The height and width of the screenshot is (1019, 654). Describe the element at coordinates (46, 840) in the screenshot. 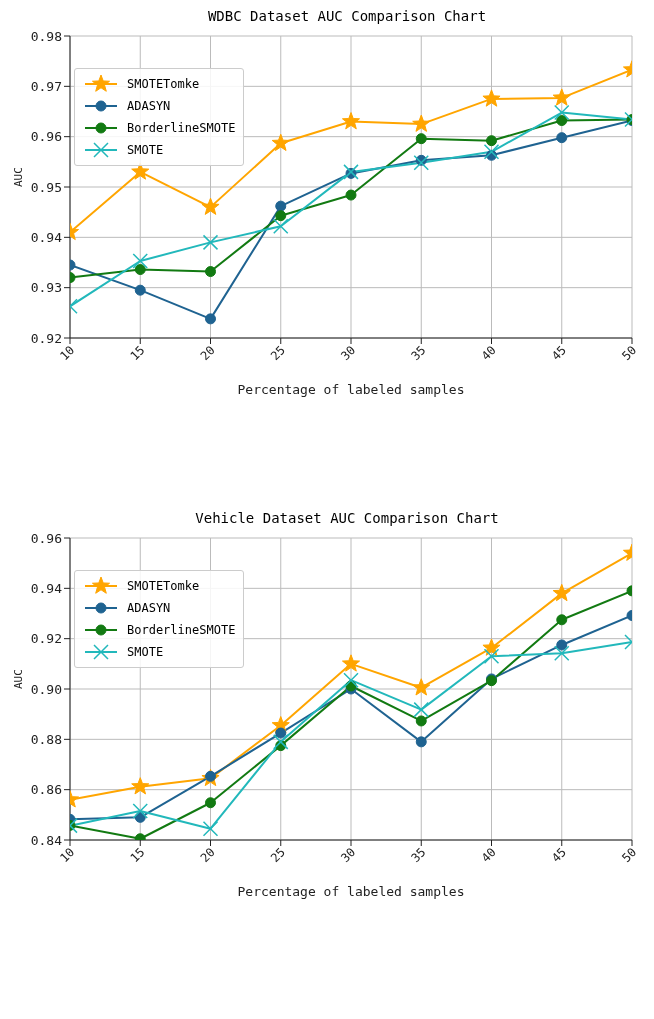

I see `y-tick-label: 0.84` at that location.